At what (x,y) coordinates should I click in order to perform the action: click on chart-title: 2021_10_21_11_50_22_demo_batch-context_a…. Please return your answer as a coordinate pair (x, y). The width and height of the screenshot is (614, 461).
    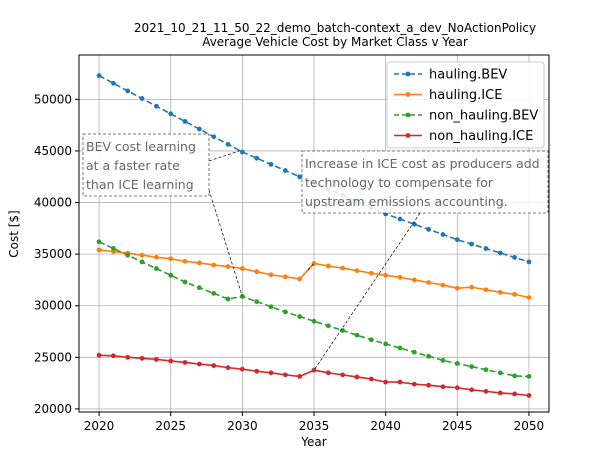
    Looking at the image, I should click on (335, 28).